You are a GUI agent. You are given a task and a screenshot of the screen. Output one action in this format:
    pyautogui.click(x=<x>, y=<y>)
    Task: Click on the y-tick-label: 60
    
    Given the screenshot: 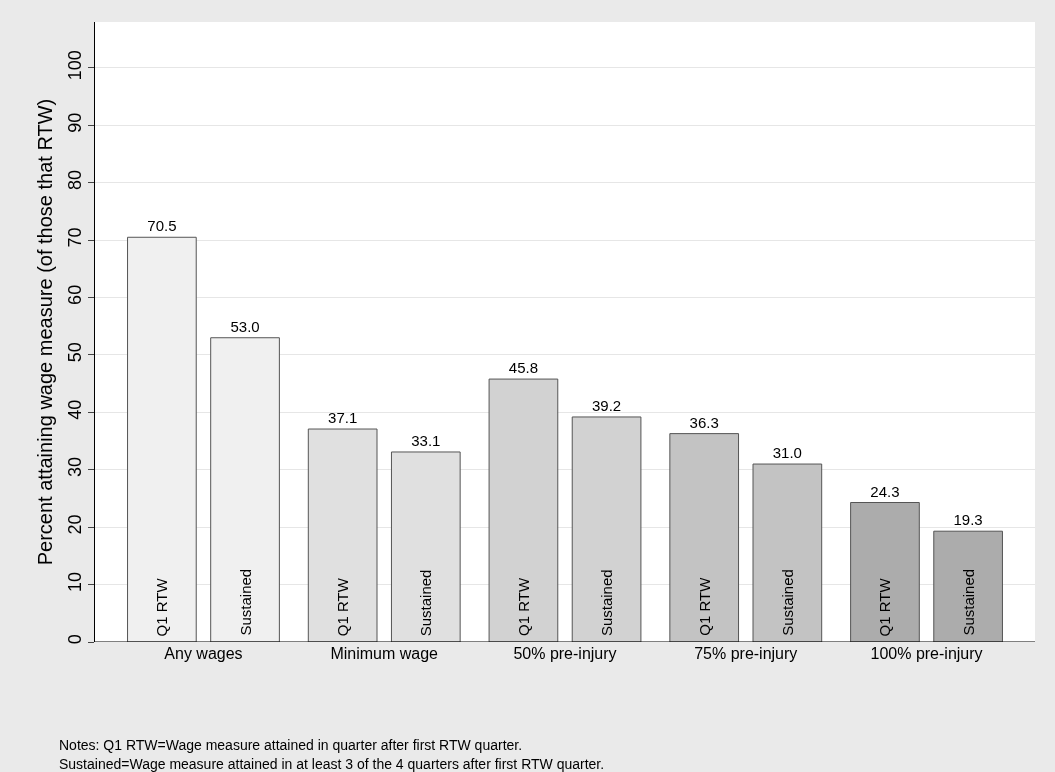 What is the action you would take?
    pyautogui.click(x=74, y=294)
    